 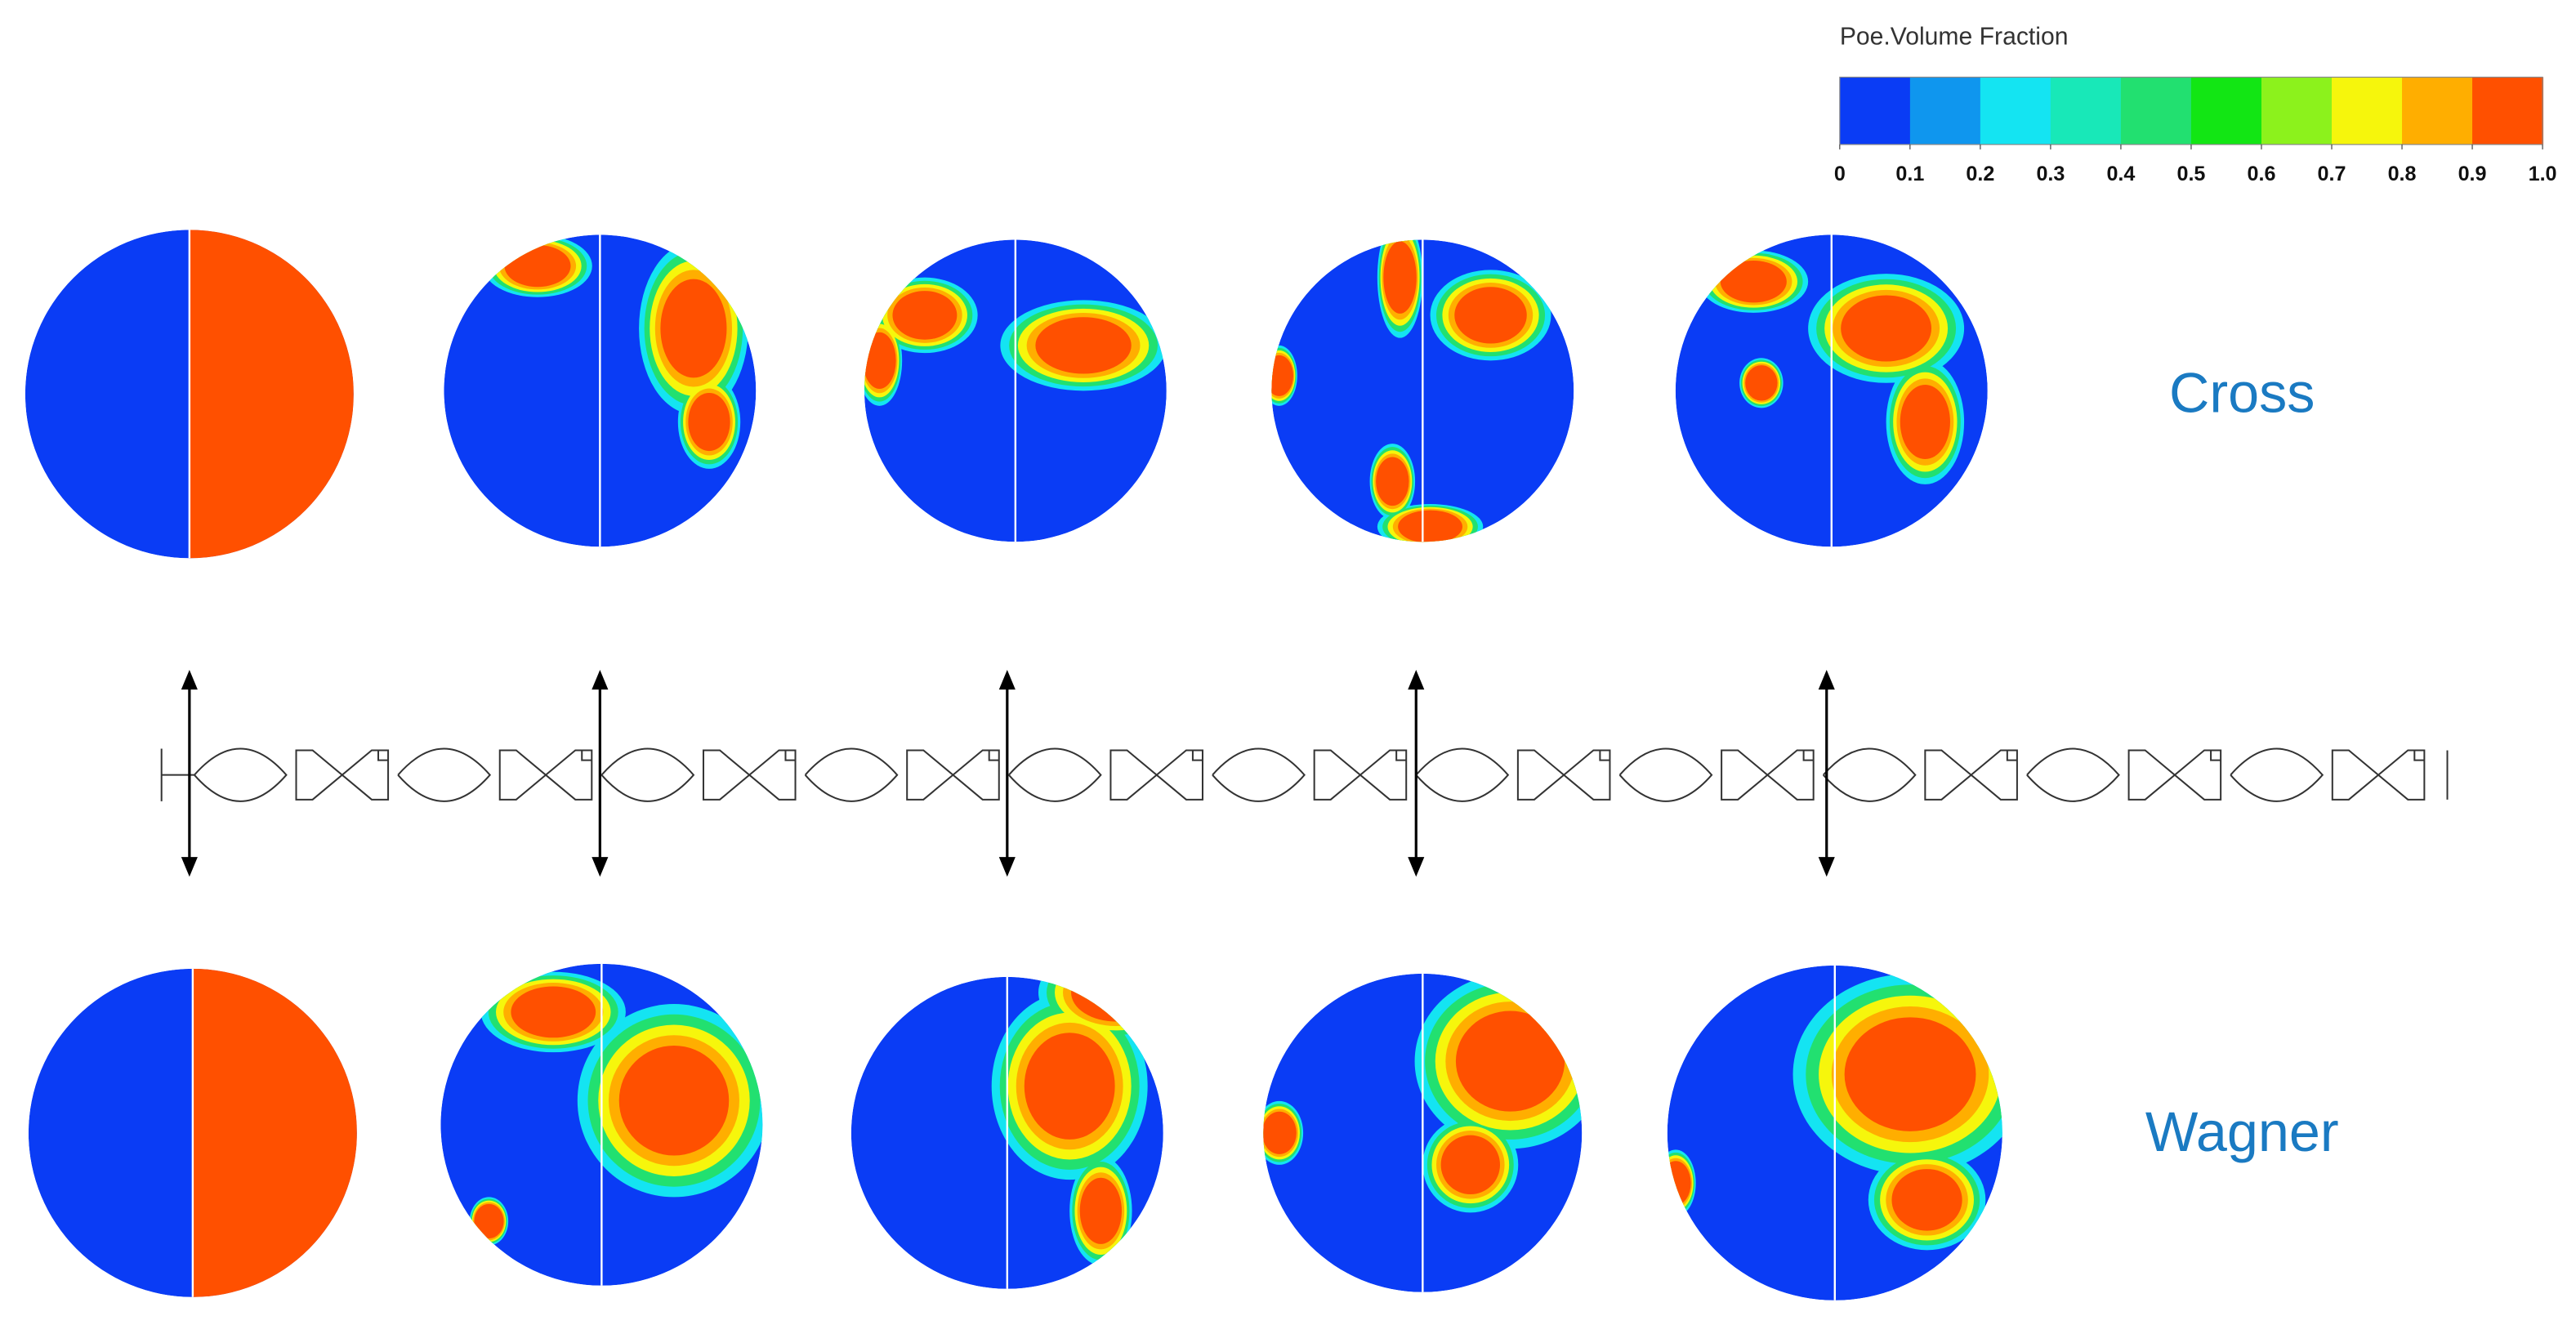 I want to click on row-label: Cross, so click(x=2242, y=393).